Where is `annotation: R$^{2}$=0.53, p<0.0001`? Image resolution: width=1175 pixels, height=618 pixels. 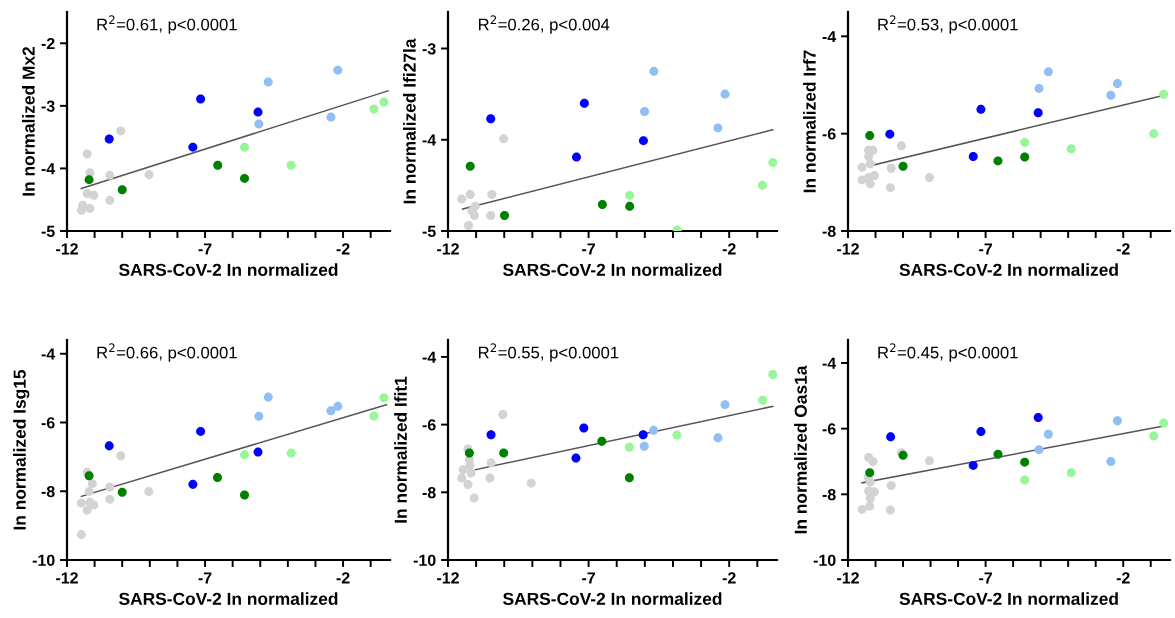 annotation: R$^{2}$=0.53, p<0.0001 is located at coordinates (948, 24).